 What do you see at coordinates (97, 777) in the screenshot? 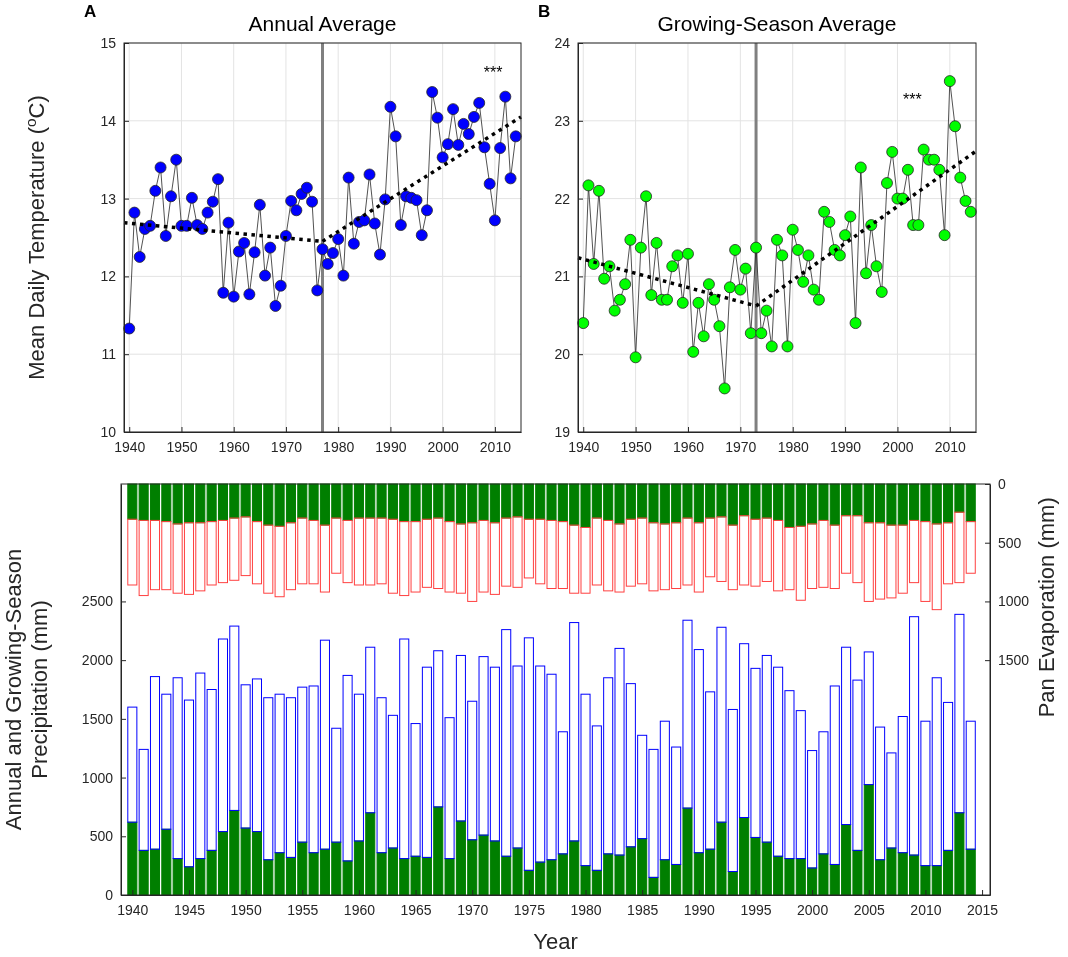
I see `y-tick-label: 1000` at bounding box center [97, 777].